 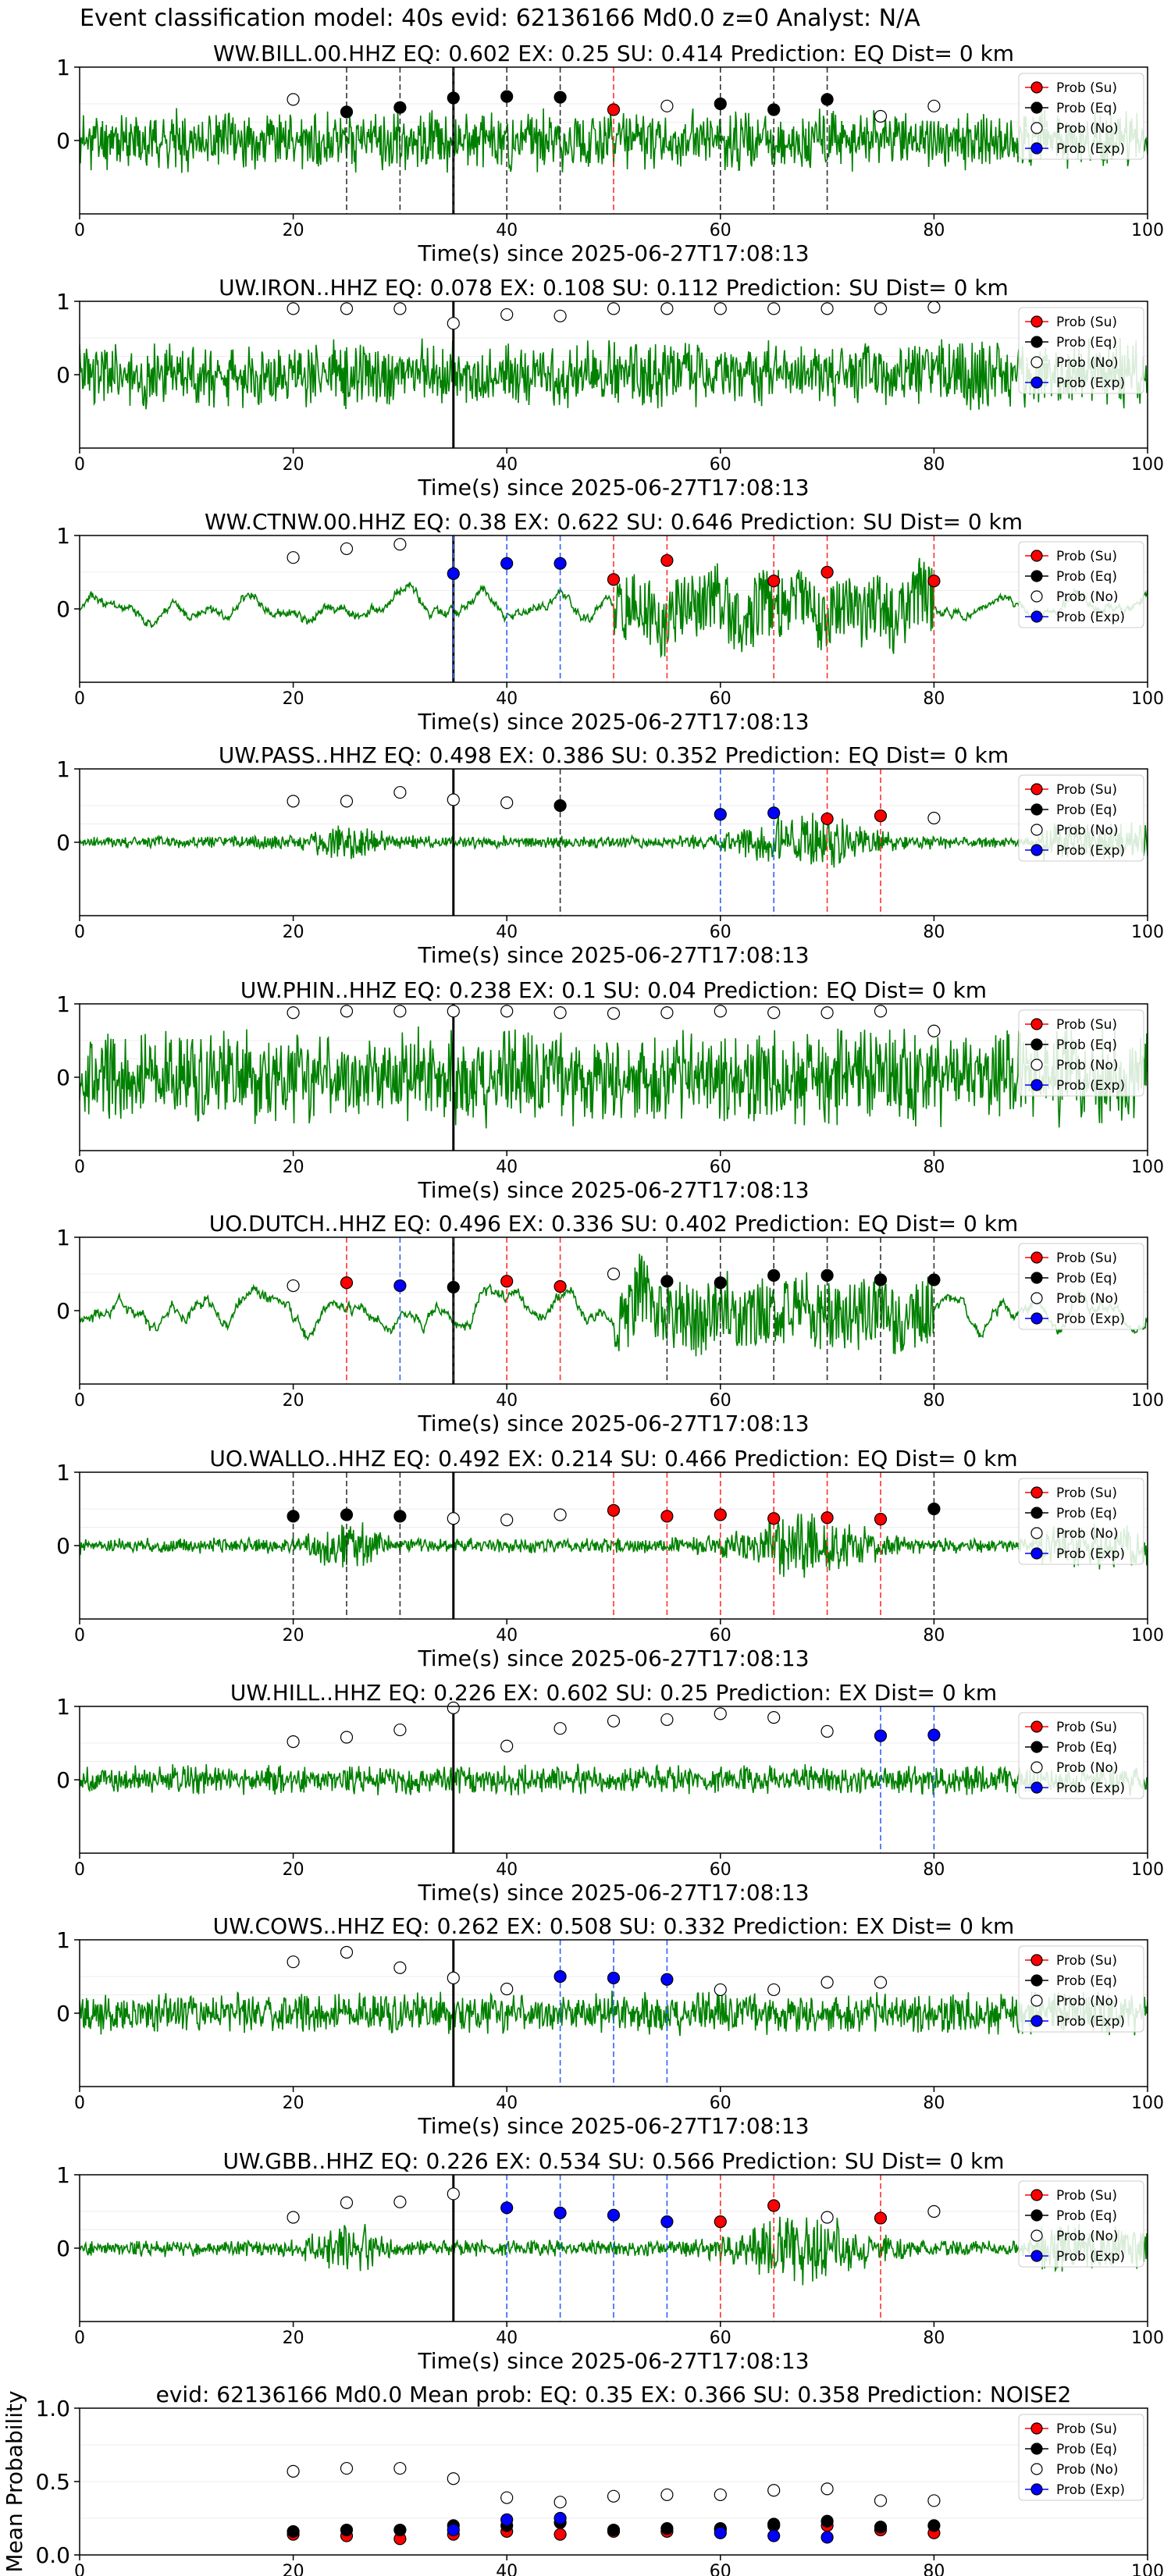 What do you see at coordinates (614, 1779) in the screenshot?
I see `waveform-trace` at bounding box center [614, 1779].